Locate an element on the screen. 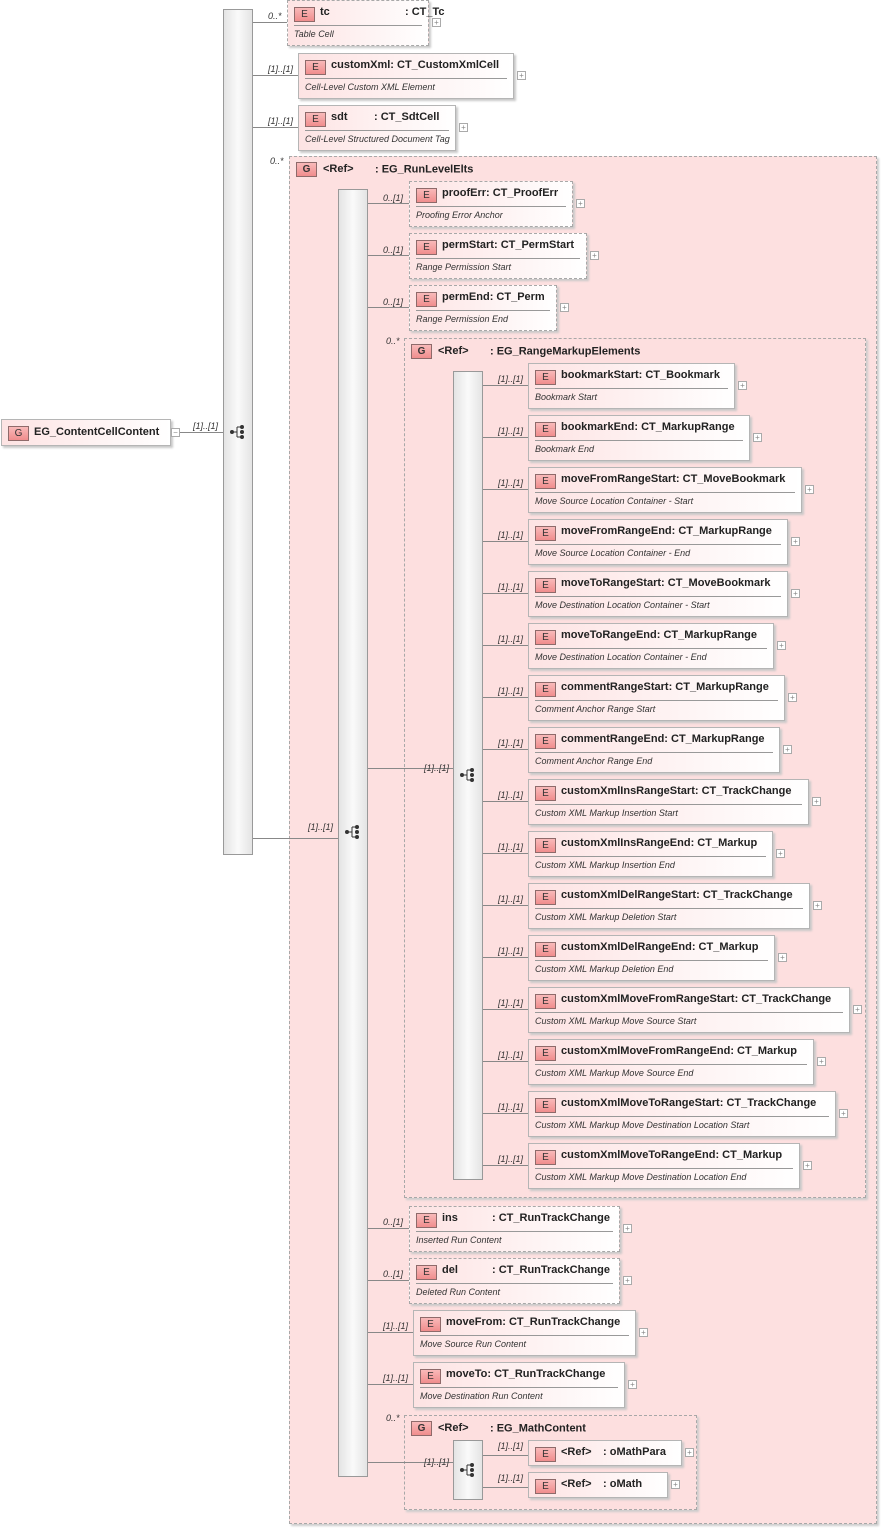 The width and height of the screenshot is (882, 1529). root-group-eg-contentcellcontent: G EG_ContentCellContent is located at coordinates (86, 432).